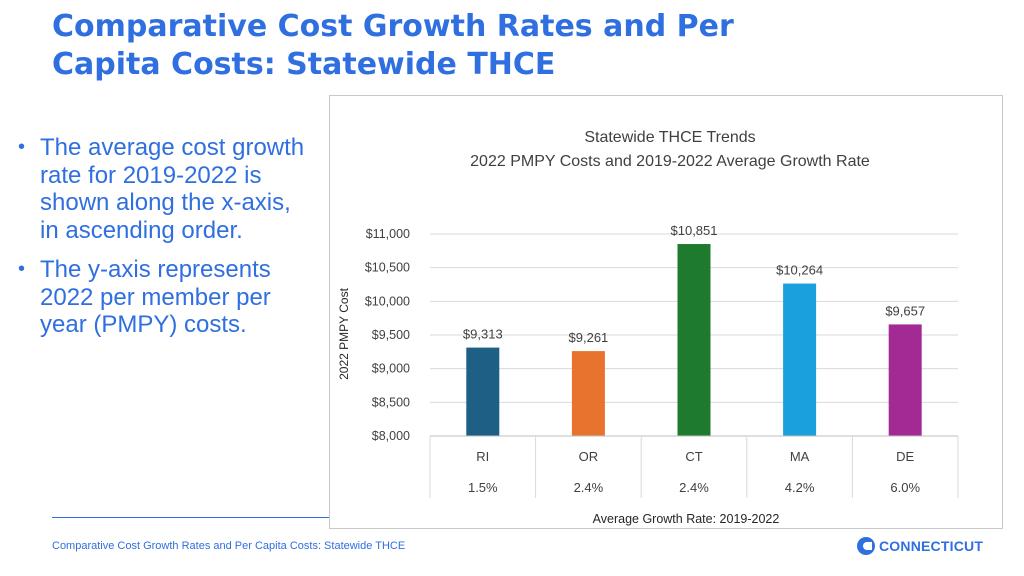  What do you see at coordinates (391, 402) in the screenshot?
I see `y-tick-label: $8,500` at bounding box center [391, 402].